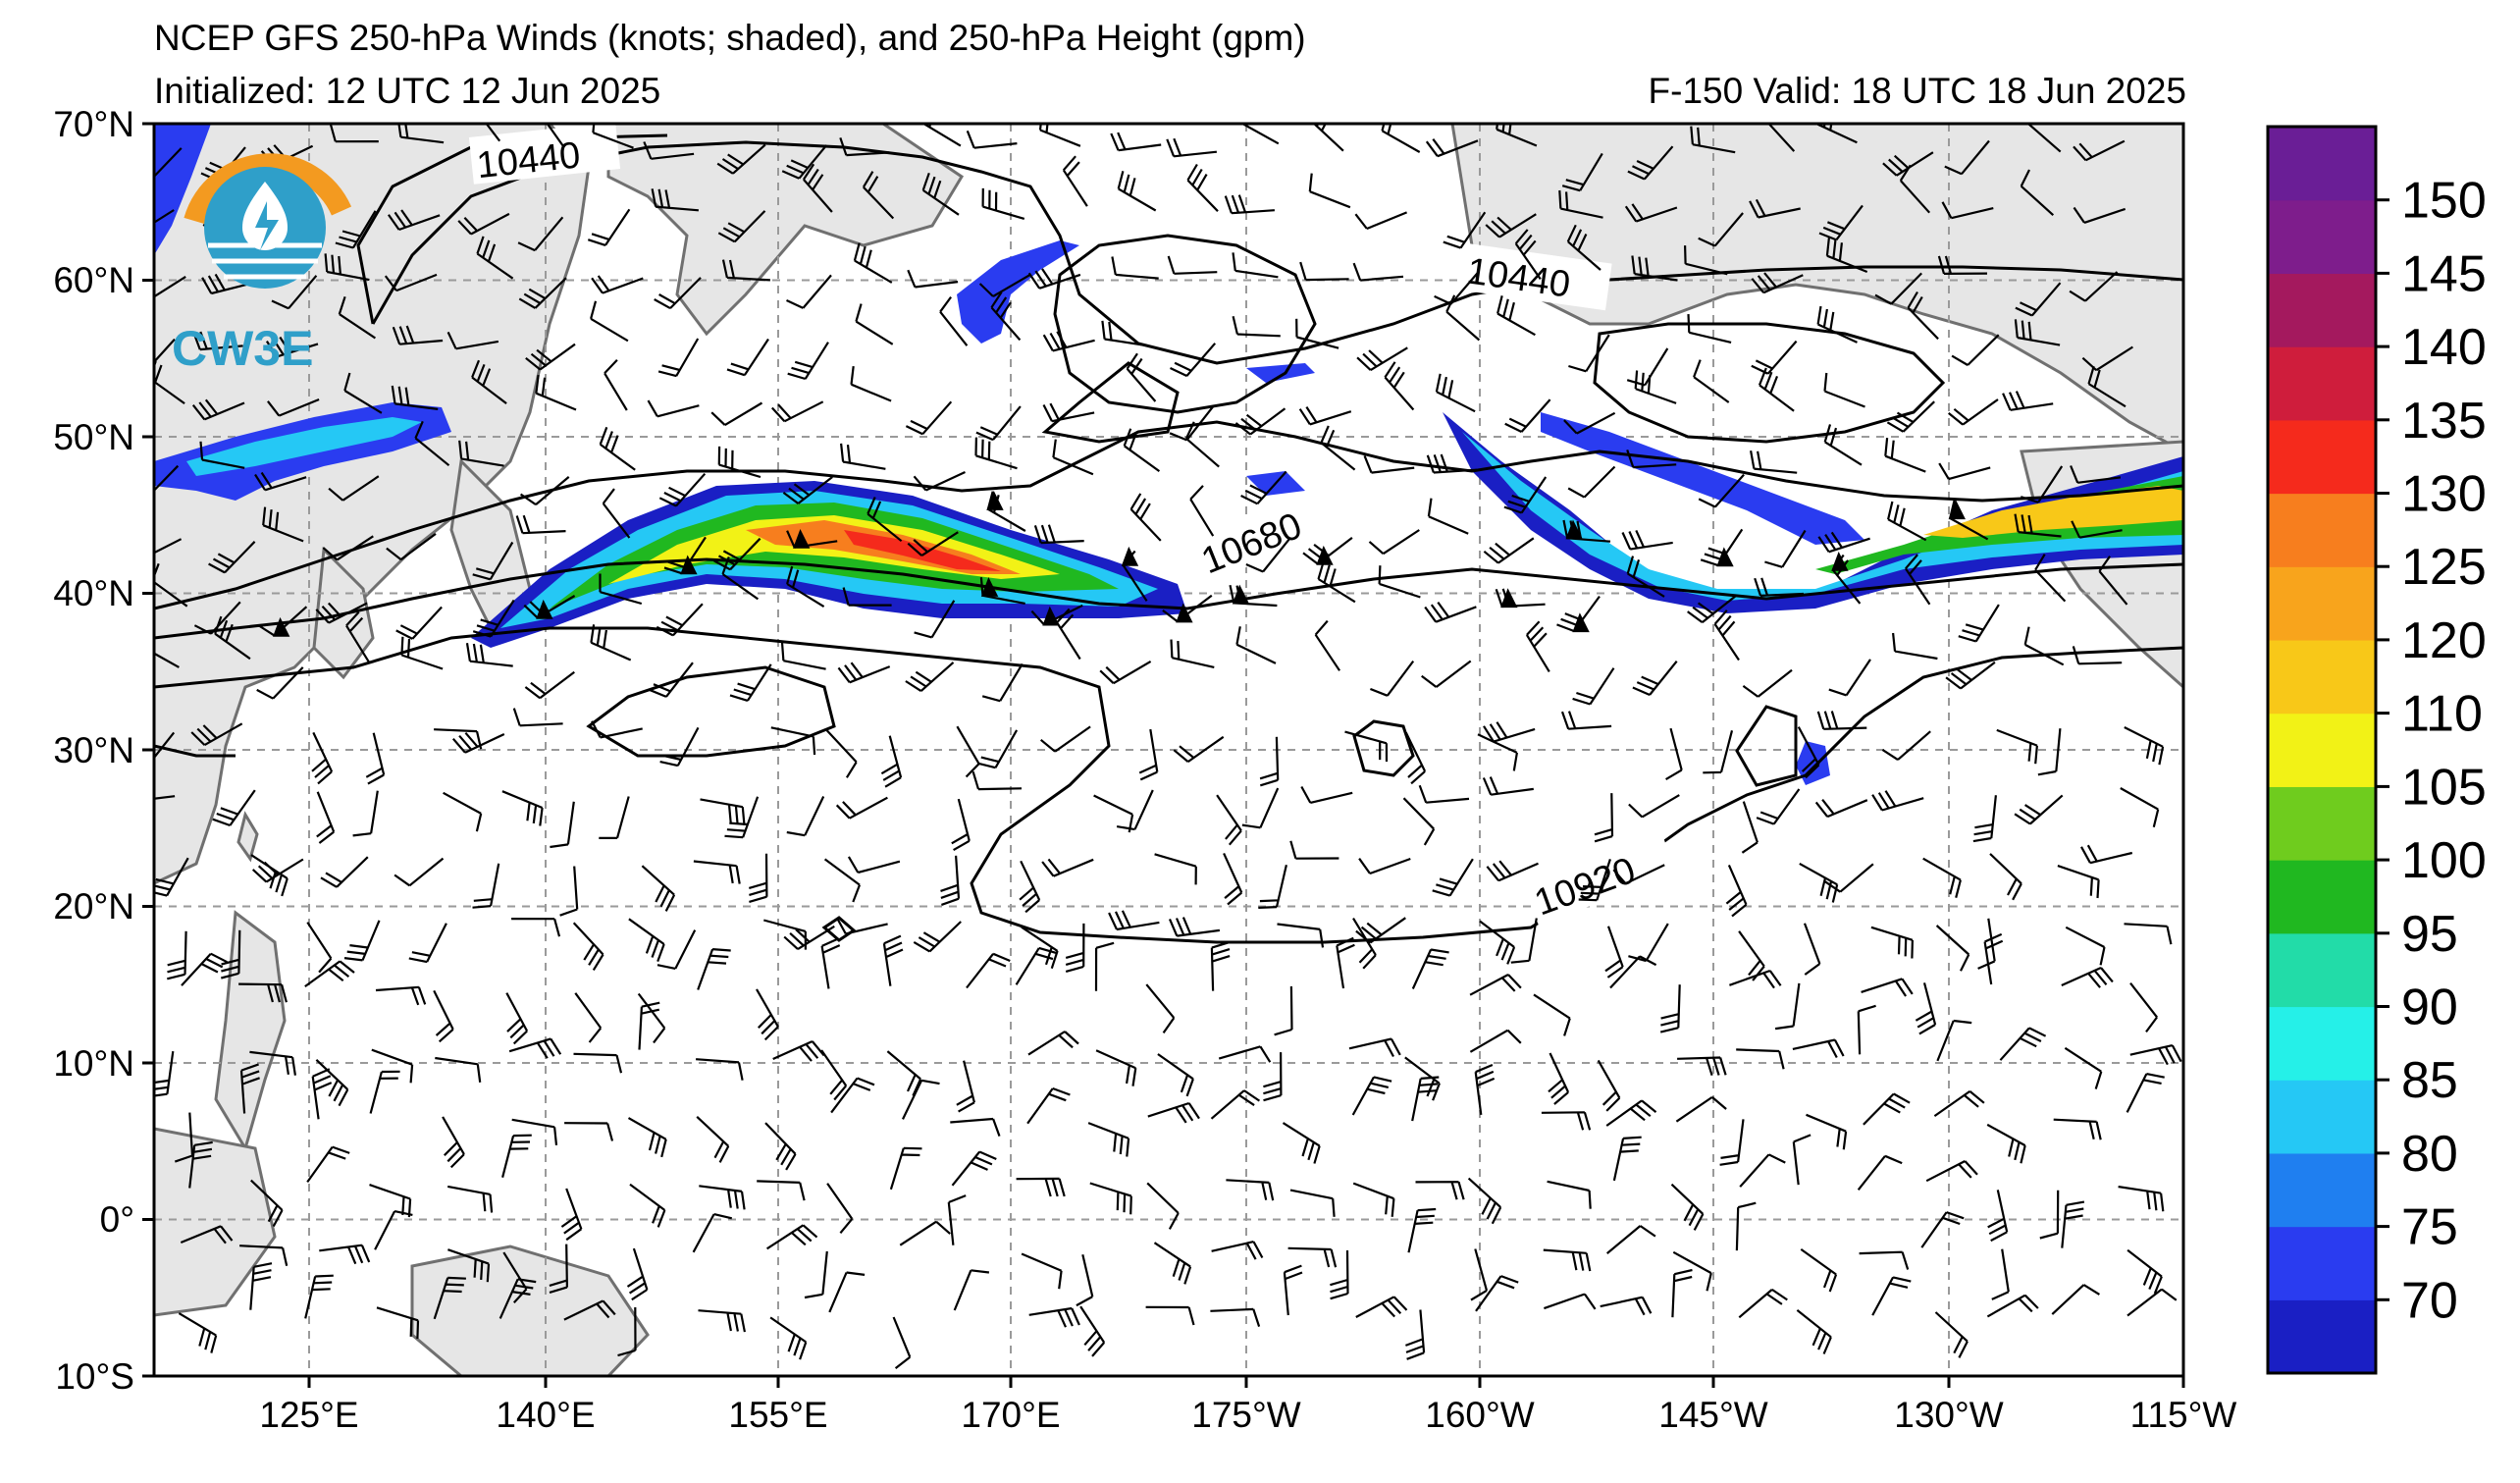 This screenshot has width=2520, height=1483. What do you see at coordinates (262, 264) in the screenshot?
I see `cw3e-logo: CW3E` at bounding box center [262, 264].